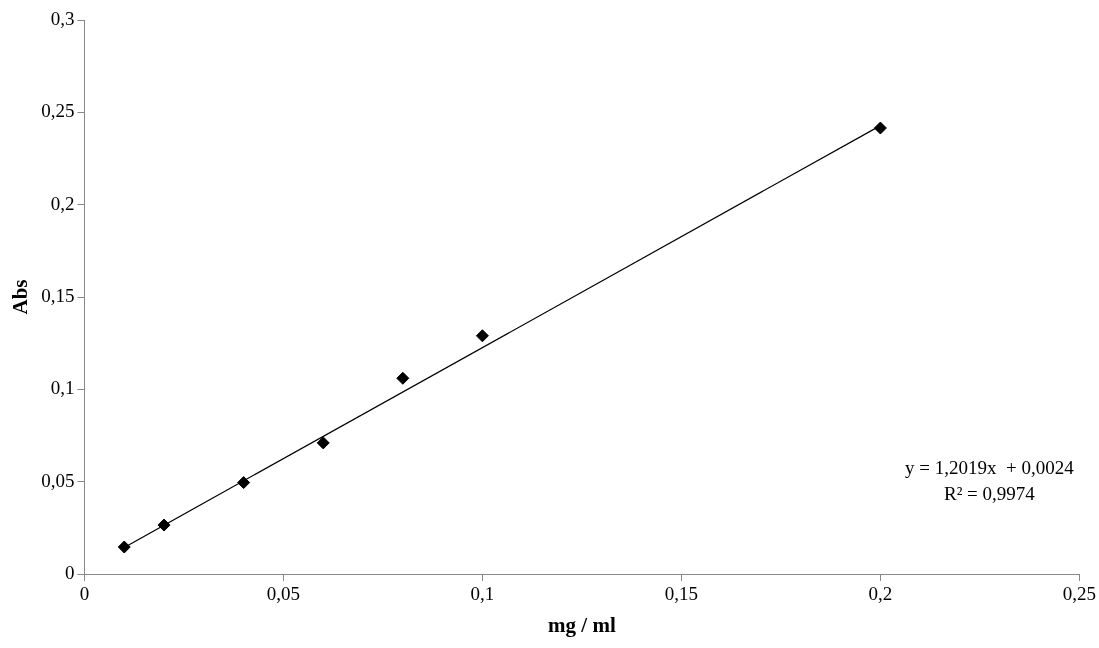 The image size is (1099, 648). What do you see at coordinates (58, 480) in the screenshot?
I see `y-tick-label: 0,05` at bounding box center [58, 480].